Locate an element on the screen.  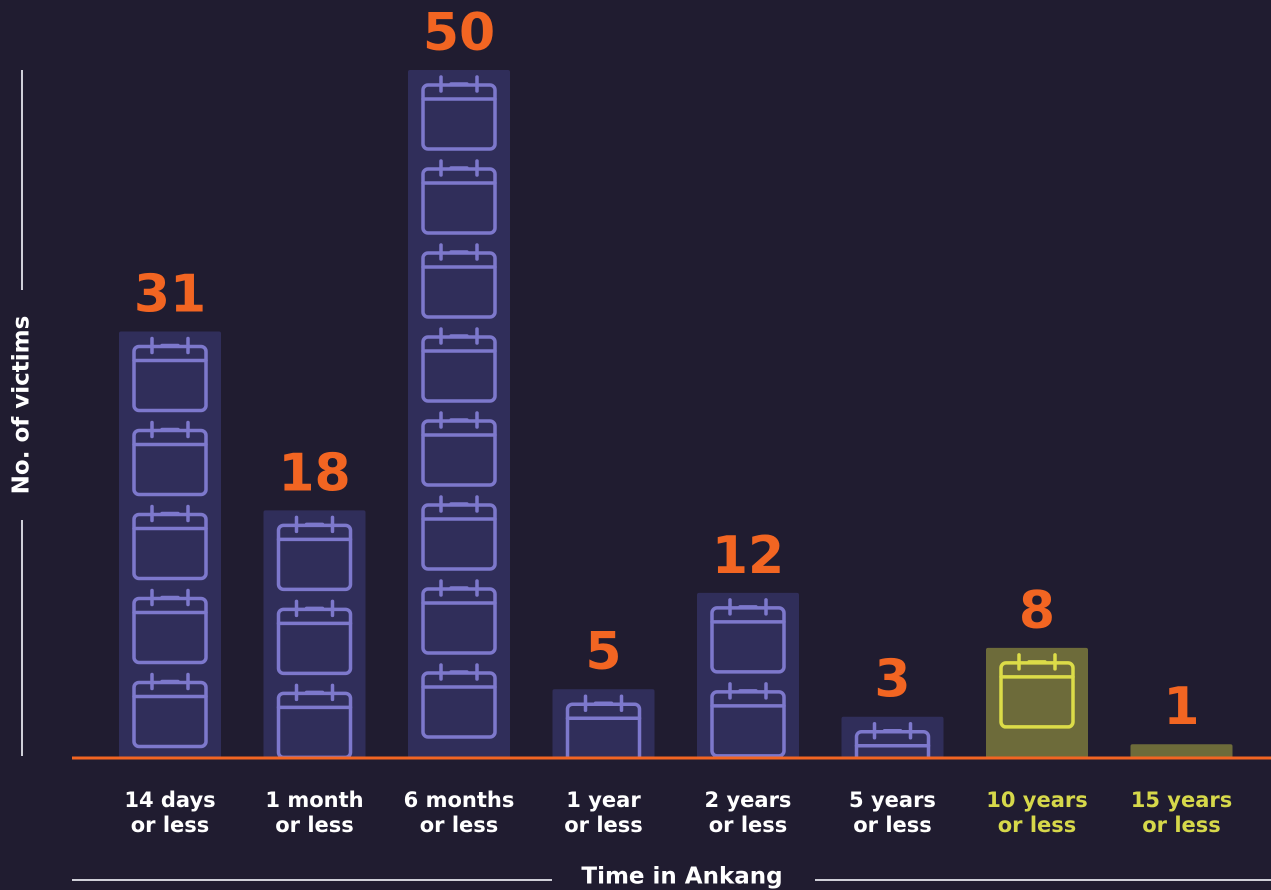
x-tick-label: 2 years or less is located at coordinates (748, 812).